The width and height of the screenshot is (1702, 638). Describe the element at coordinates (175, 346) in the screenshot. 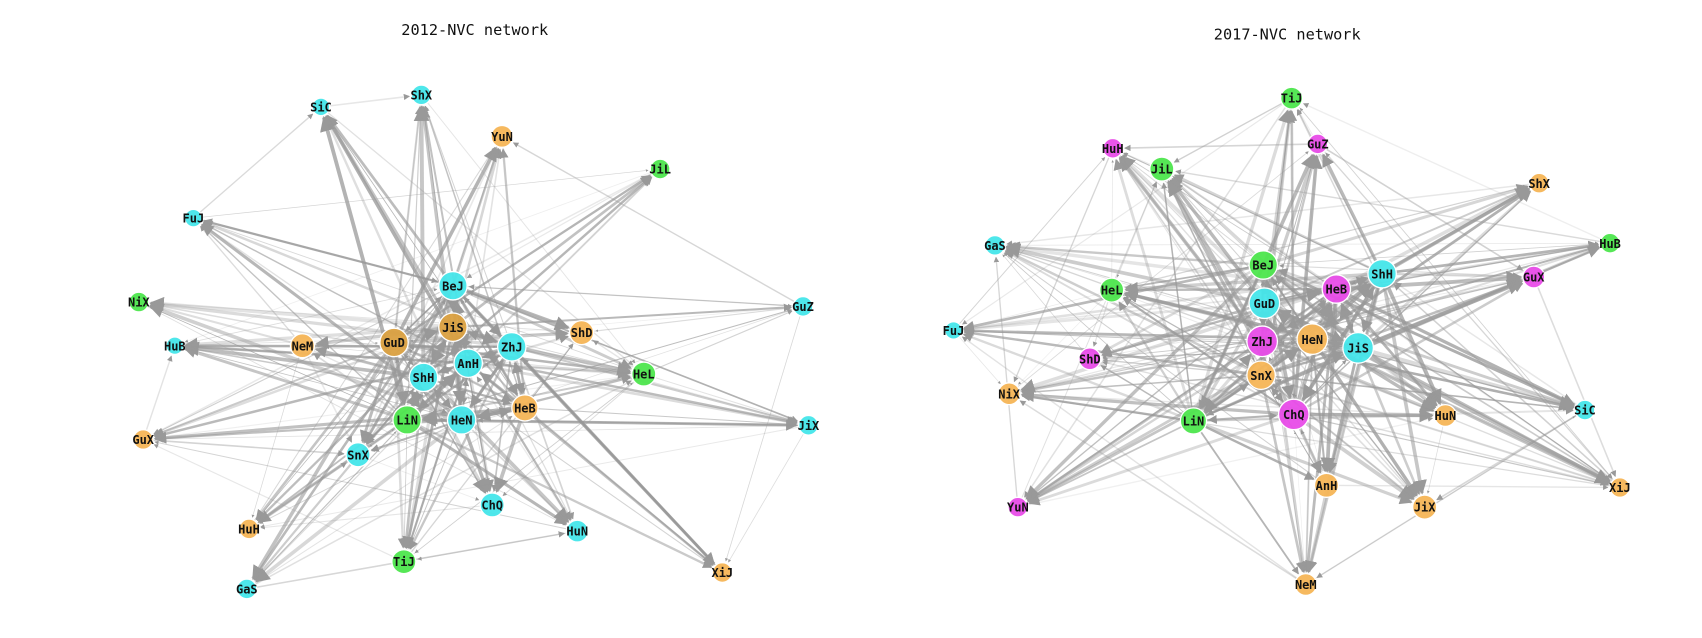

I see `node-label: HuB` at that location.